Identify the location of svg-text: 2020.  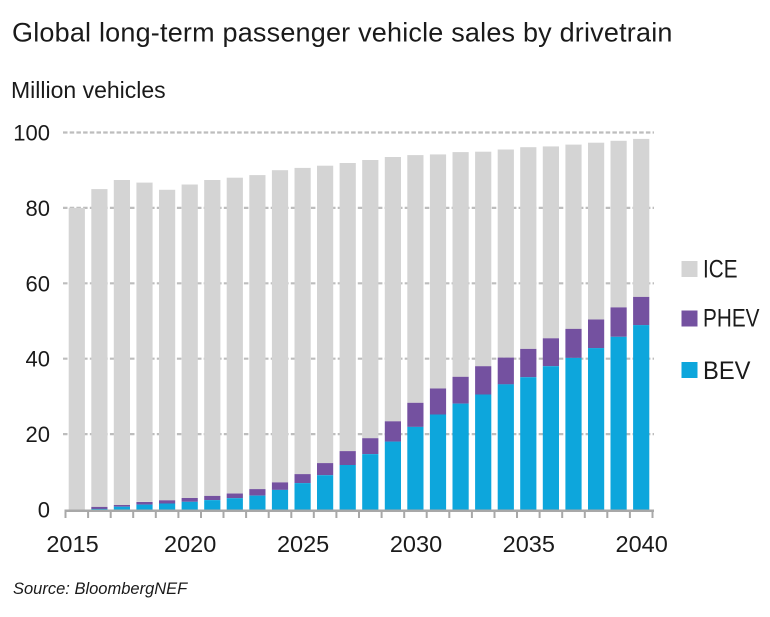
(190, 544).